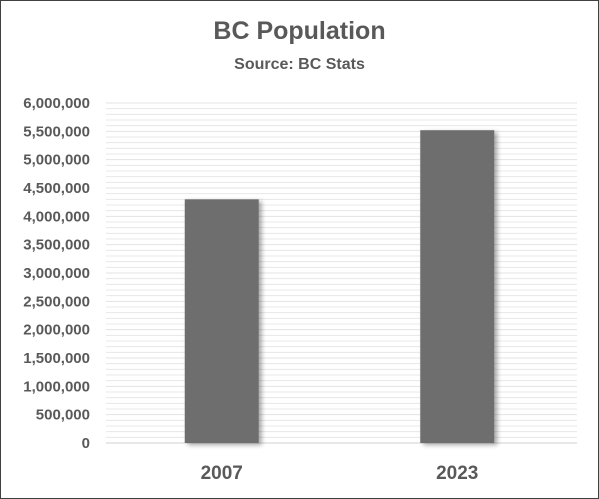  Describe the element at coordinates (457, 286) in the screenshot. I see `bar-2023` at that location.